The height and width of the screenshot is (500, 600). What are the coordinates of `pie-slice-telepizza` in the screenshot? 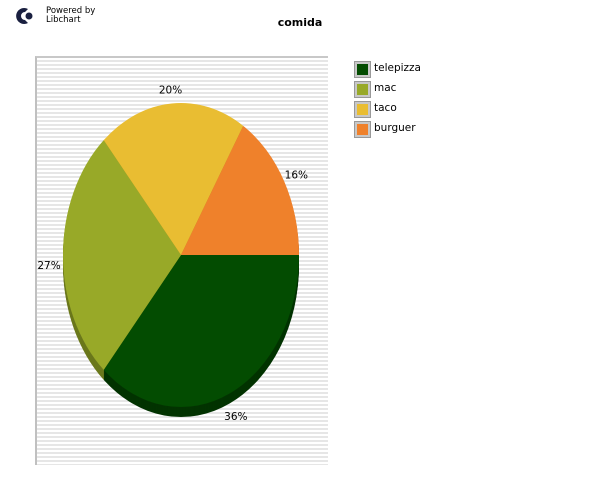 It's located at (201, 331).